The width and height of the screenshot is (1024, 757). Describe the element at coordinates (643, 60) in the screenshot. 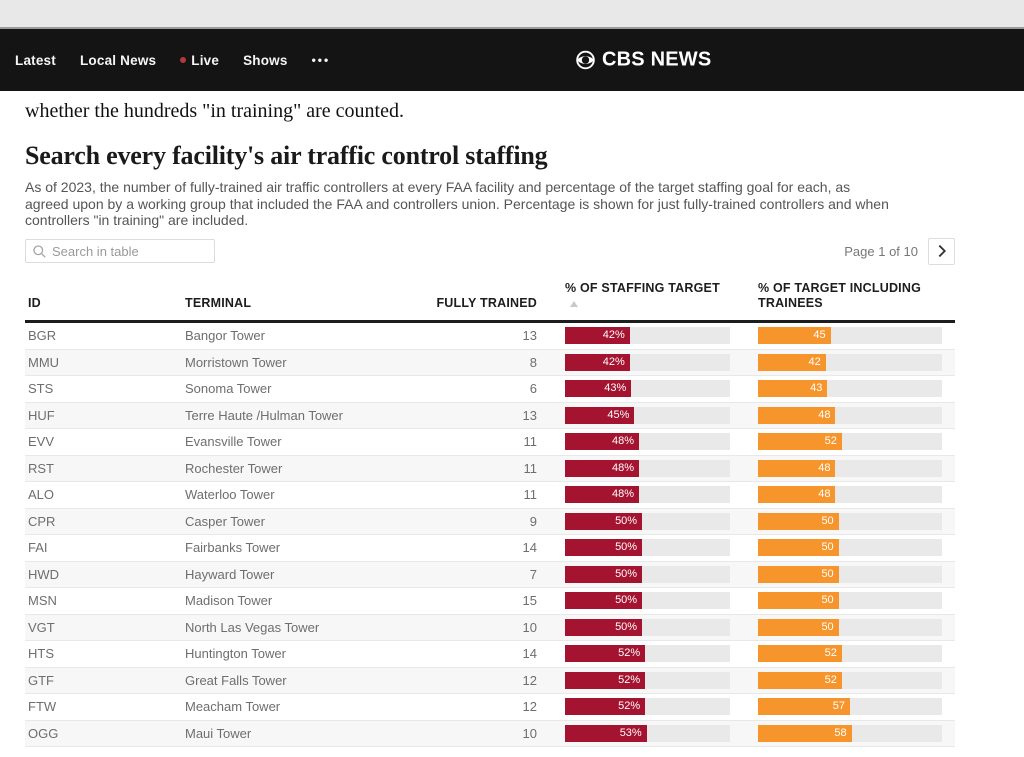

I see `cbs-news-logo: CBS NEWS` at that location.